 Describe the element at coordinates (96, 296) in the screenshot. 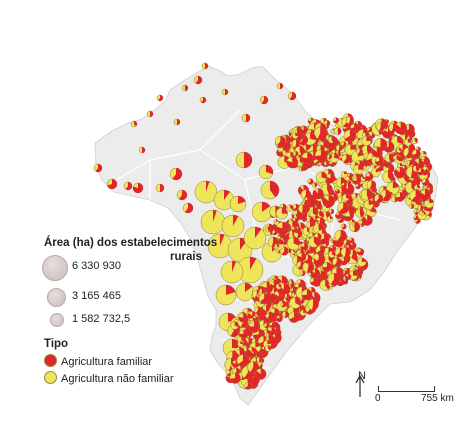

I see `legend-size-medium-label: 3 165 465` at that location.